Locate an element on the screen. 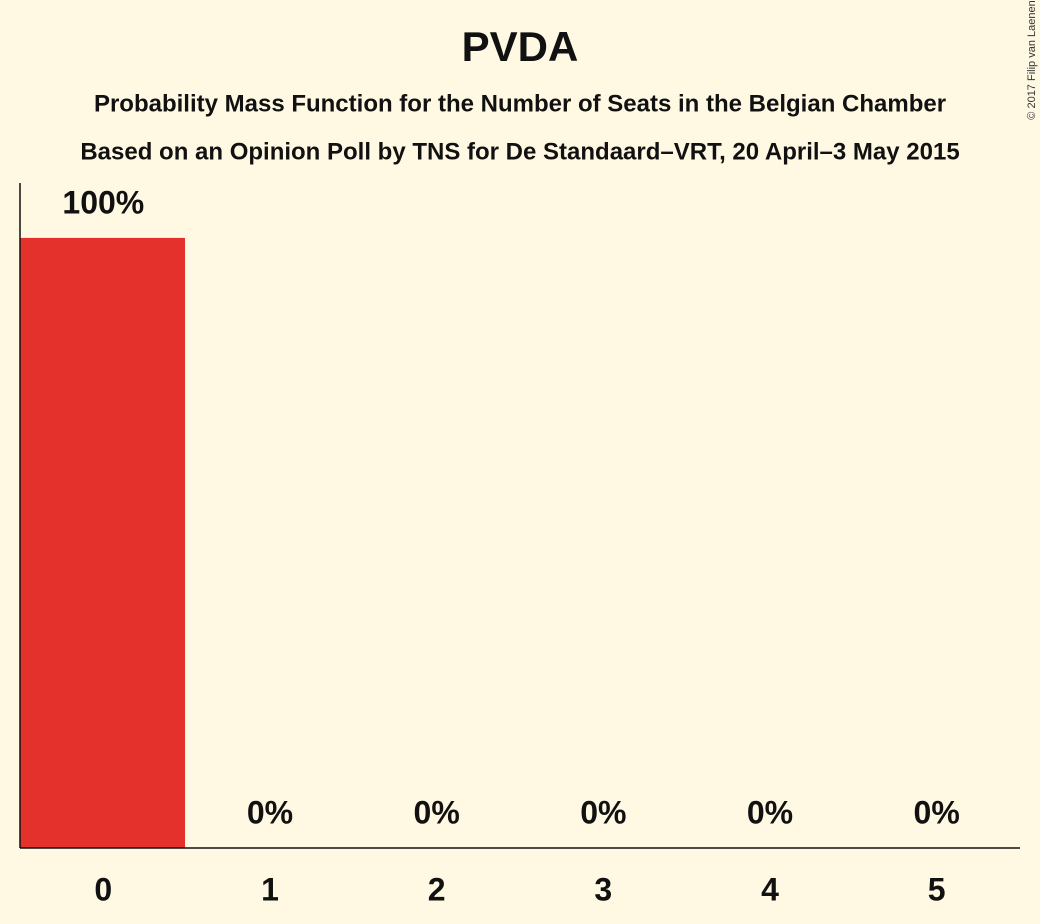  data-label: 100% is located at coordinates (103, 202).